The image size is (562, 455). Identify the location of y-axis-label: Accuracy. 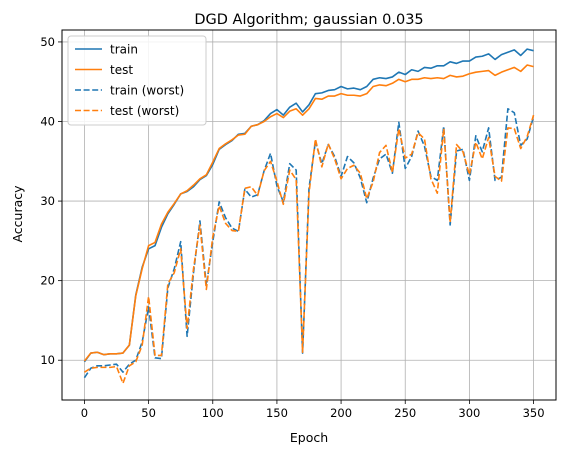
(17, 214).